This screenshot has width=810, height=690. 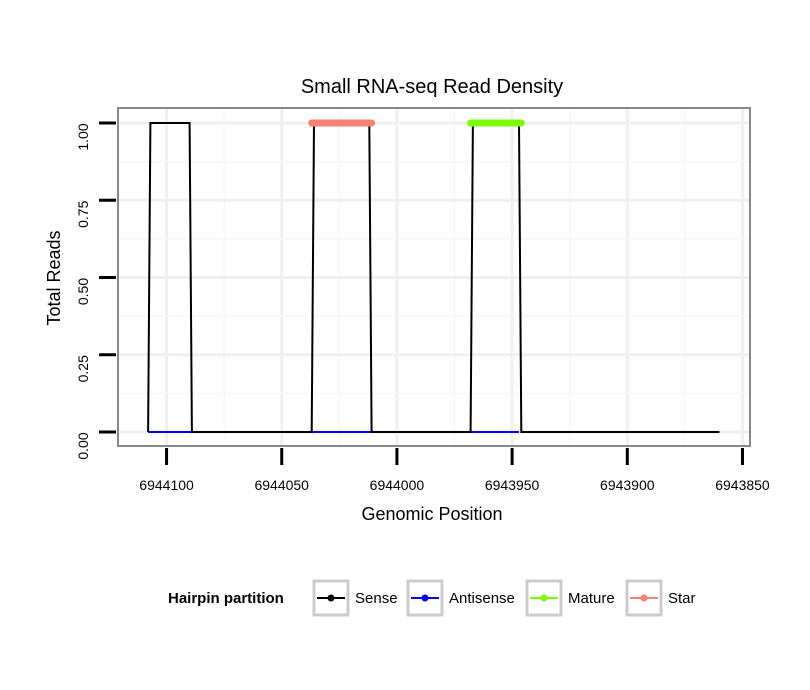 I want to click on legend-label: Star, so click(x=682, y=598).